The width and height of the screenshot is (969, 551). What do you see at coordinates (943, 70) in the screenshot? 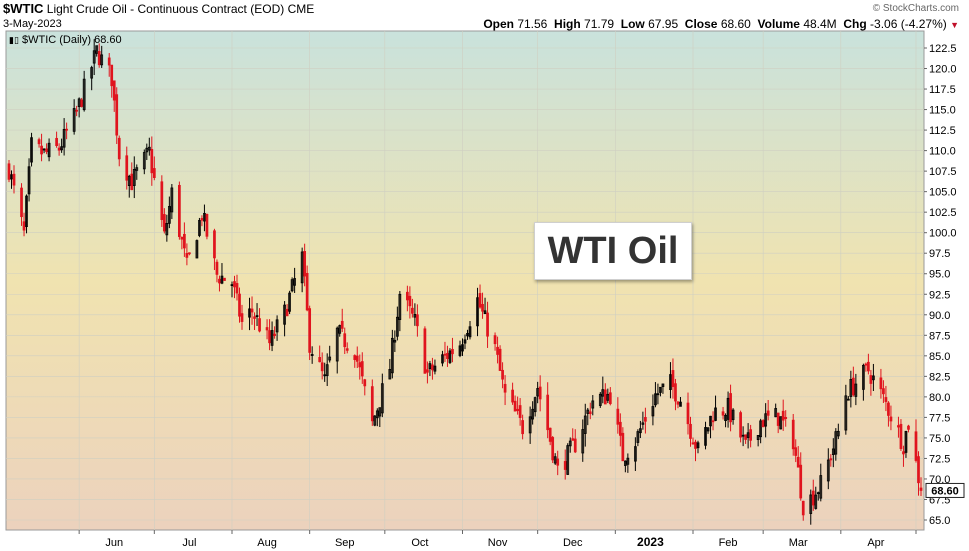
I see `y-tick-label: 120.0` at bounding box center [943, 70].